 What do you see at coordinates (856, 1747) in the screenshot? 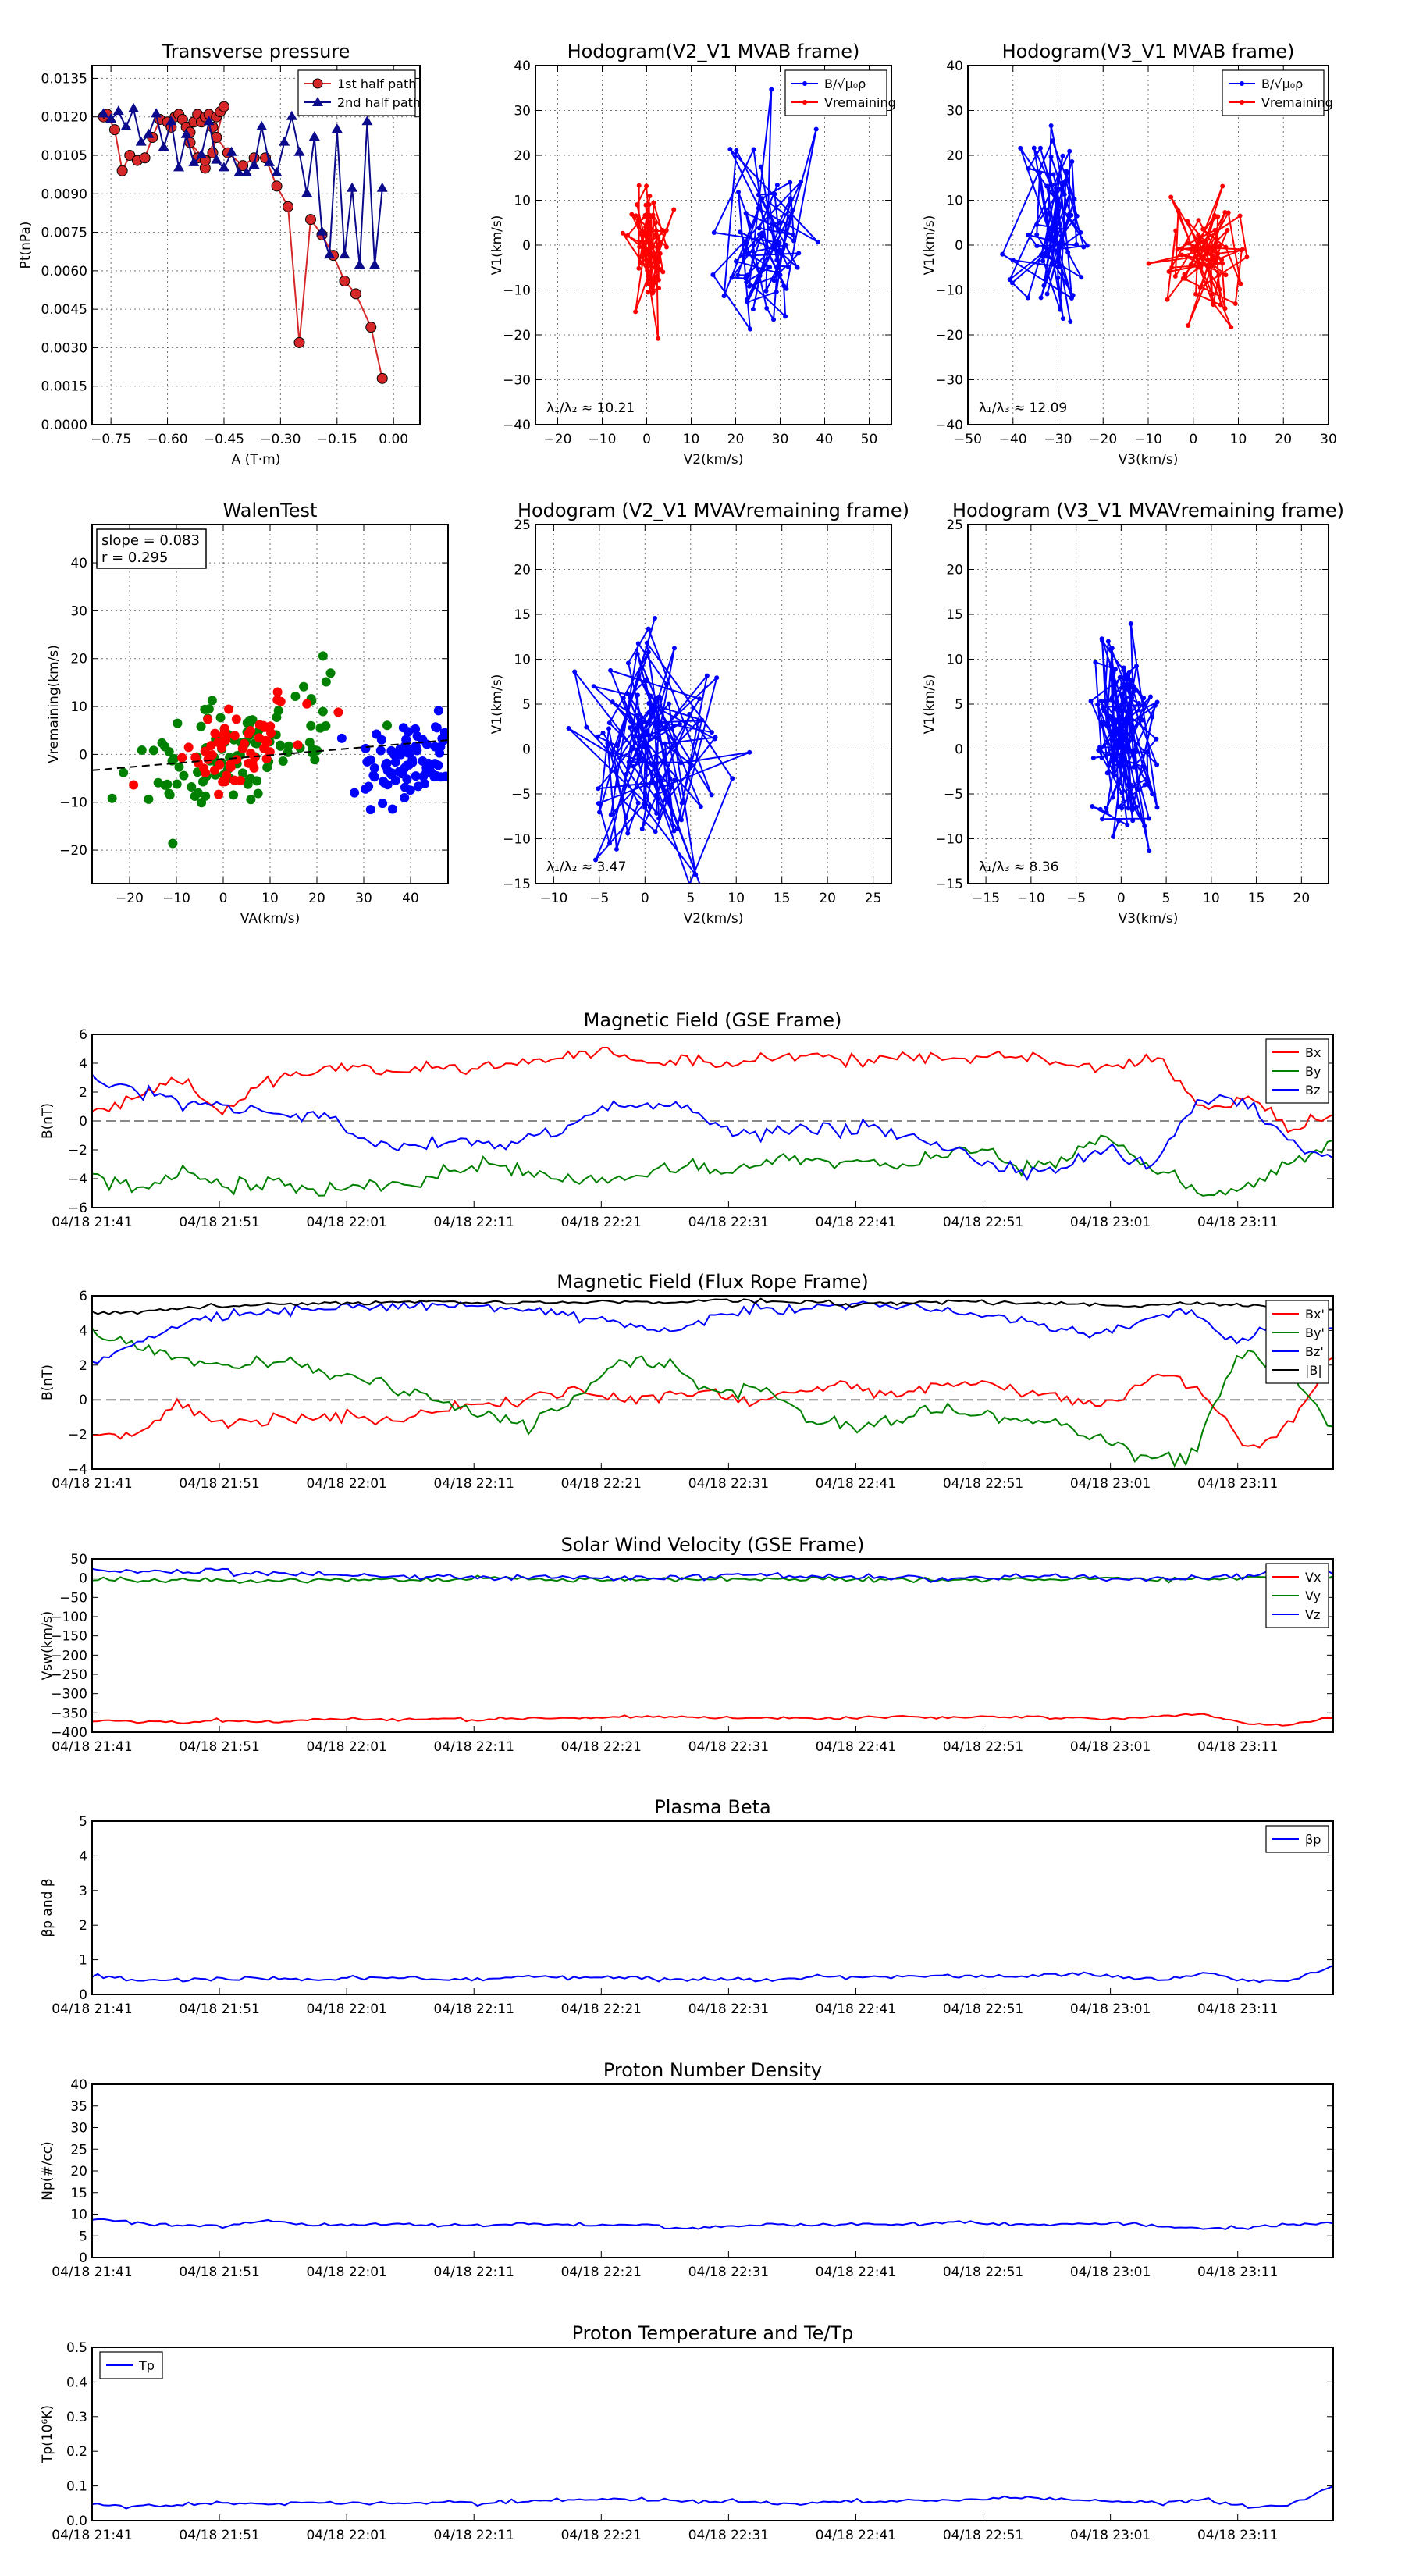
I see `x-tick-label: 04/18 22:41` at bounding box center [856, 1747].